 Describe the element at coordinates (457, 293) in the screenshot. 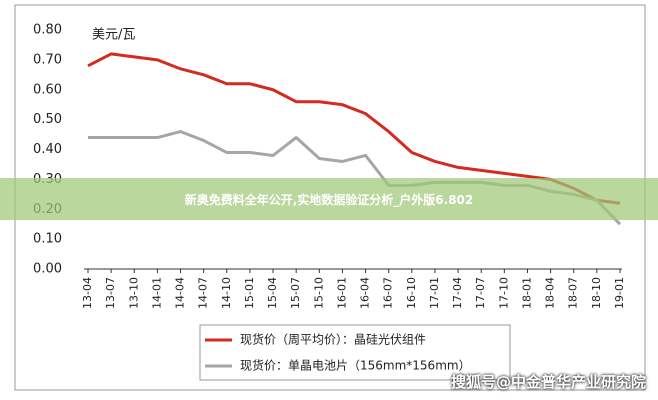

I see `x-tick-label: 17-04` at that location.